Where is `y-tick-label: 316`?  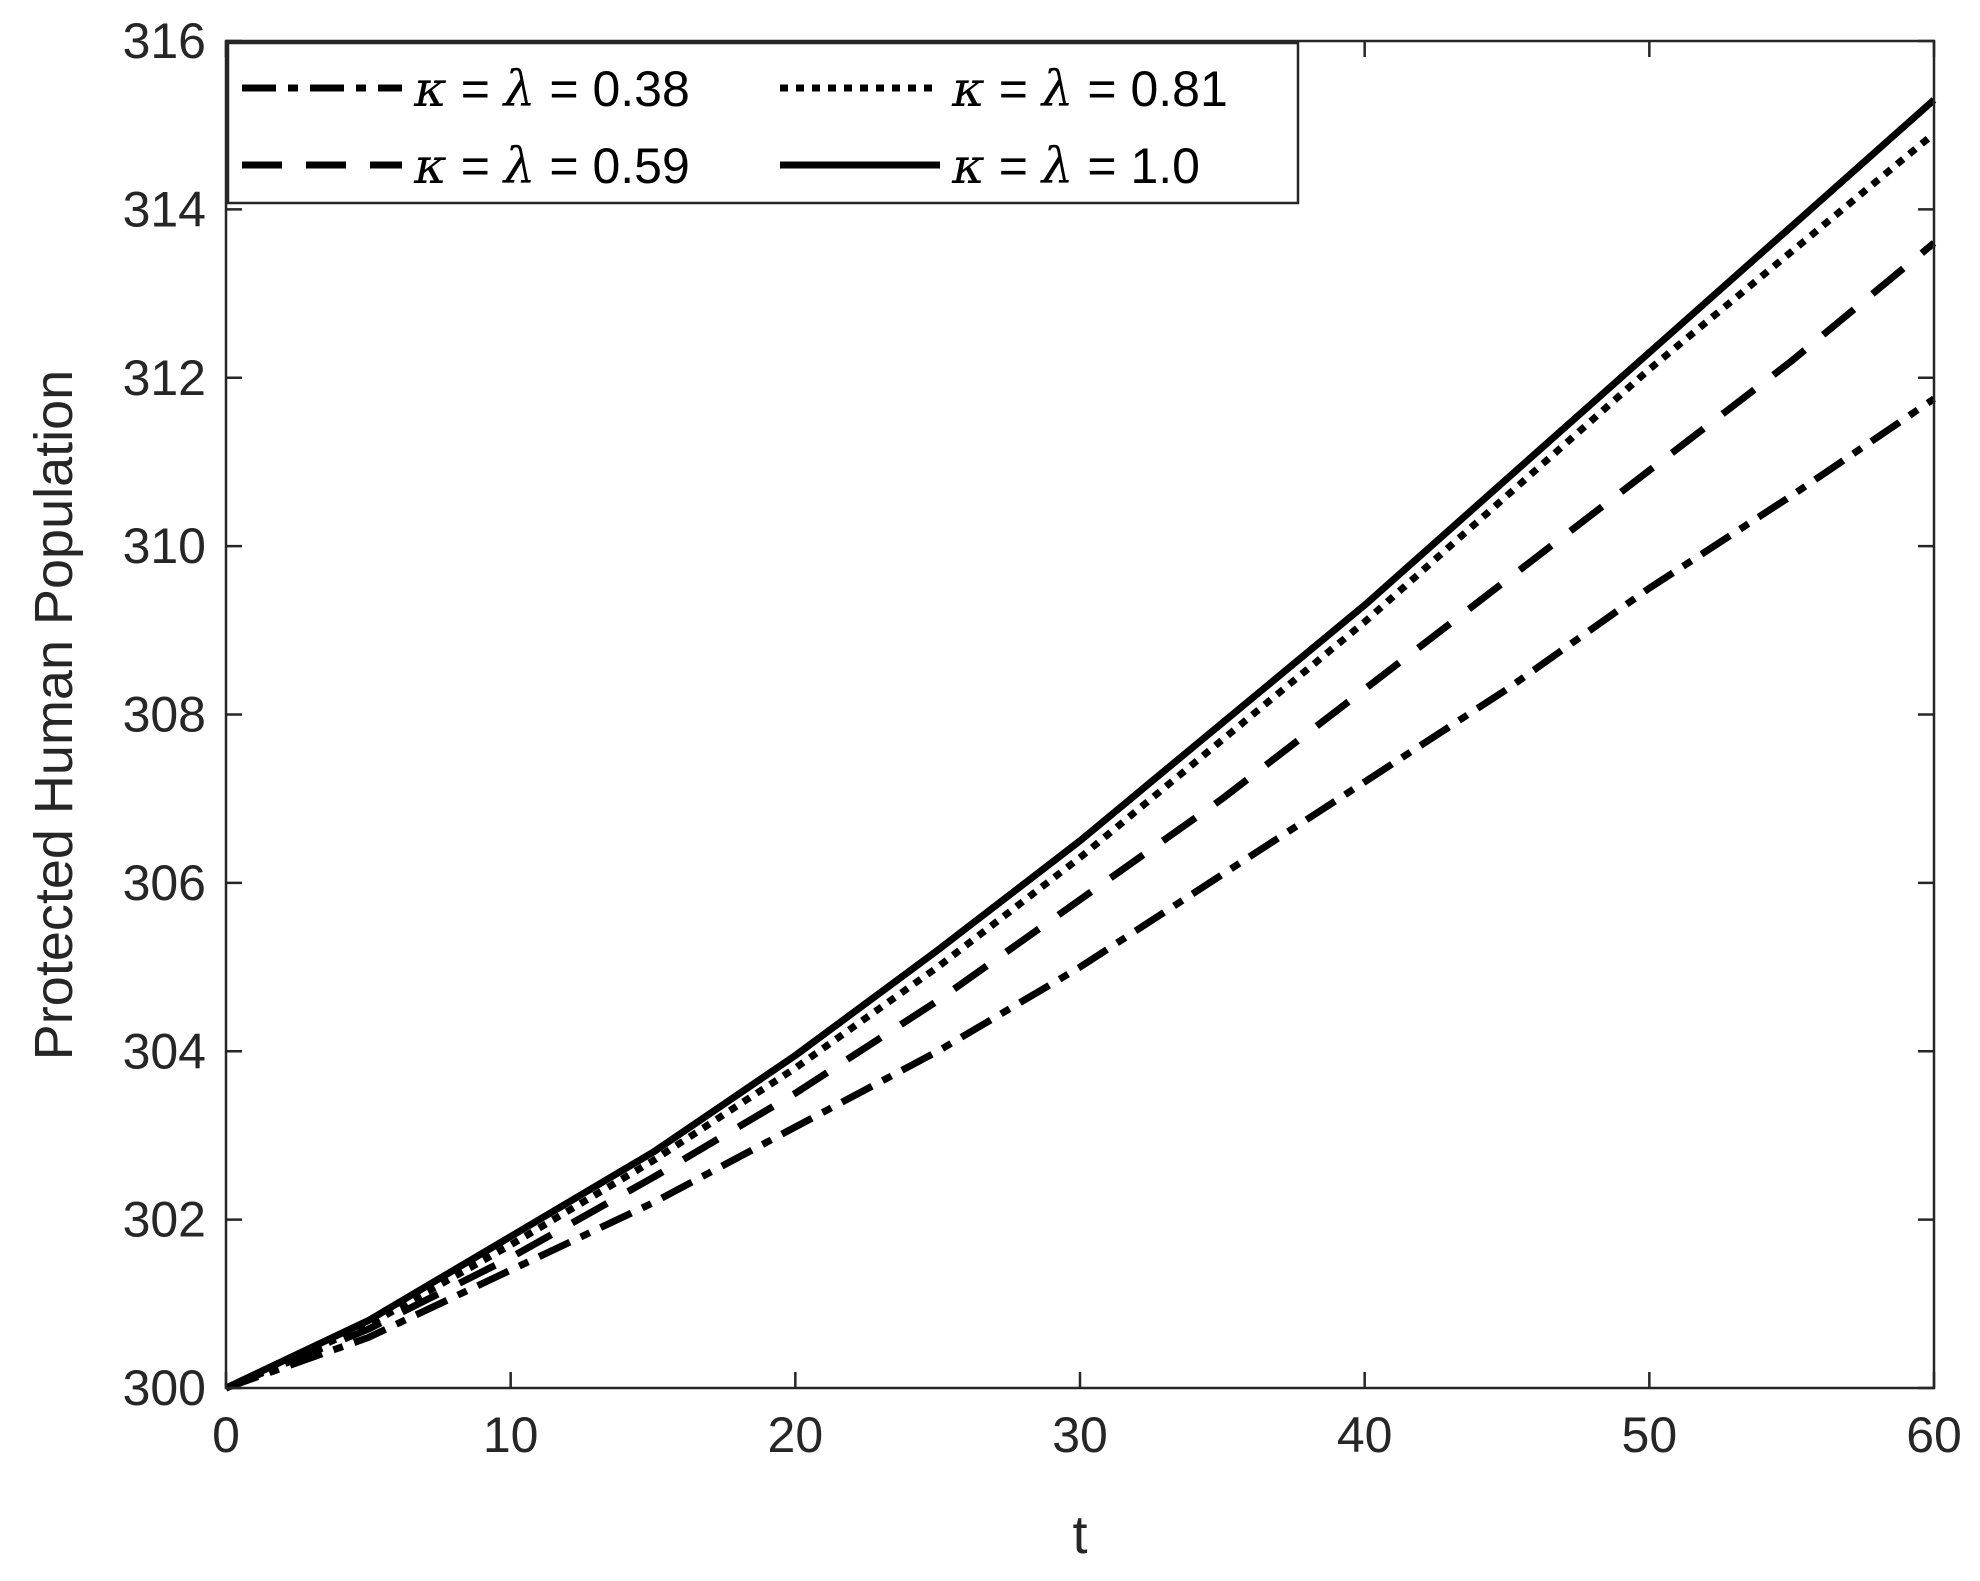 y-tick-label: 316 is located at coordinates (164, 41).